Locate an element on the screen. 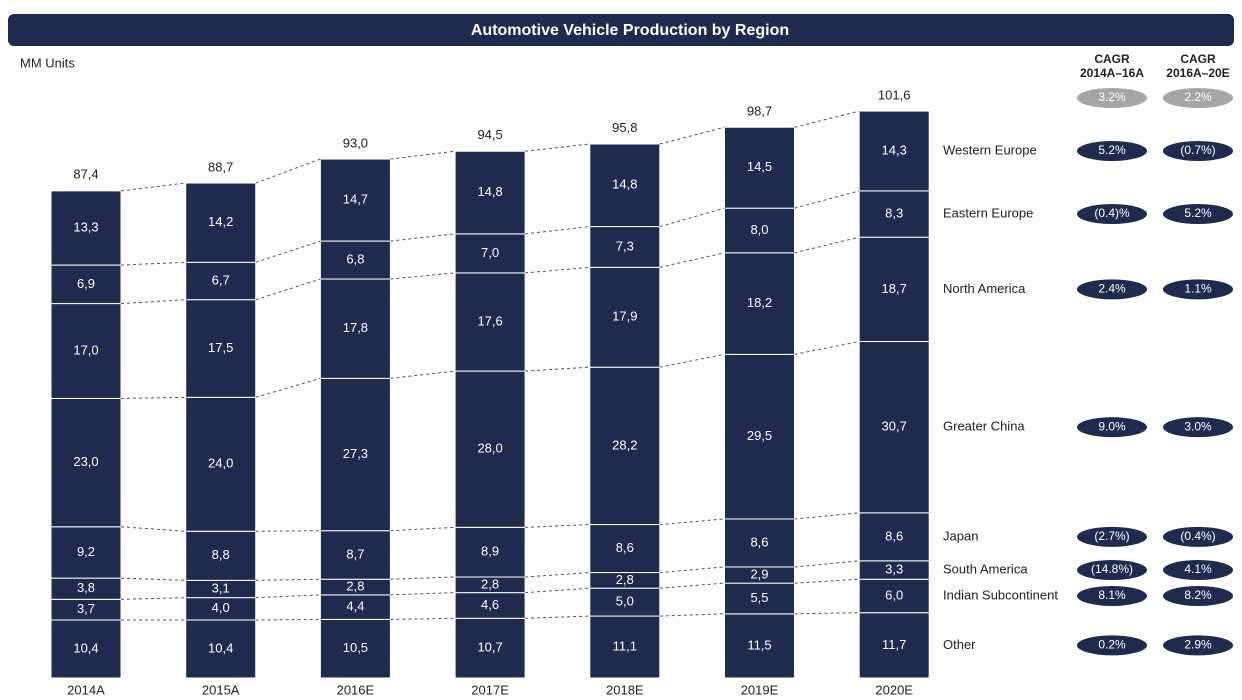  segment-label: 27,3 is located at coordinates (355, 453).